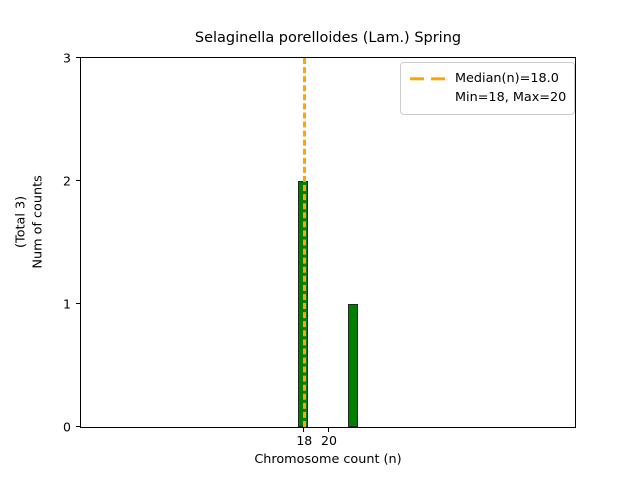  What do you see at coordinates (72, 427) in the screenshot?
I see `y-tick-0: 0` at bounding box center [72, 427].